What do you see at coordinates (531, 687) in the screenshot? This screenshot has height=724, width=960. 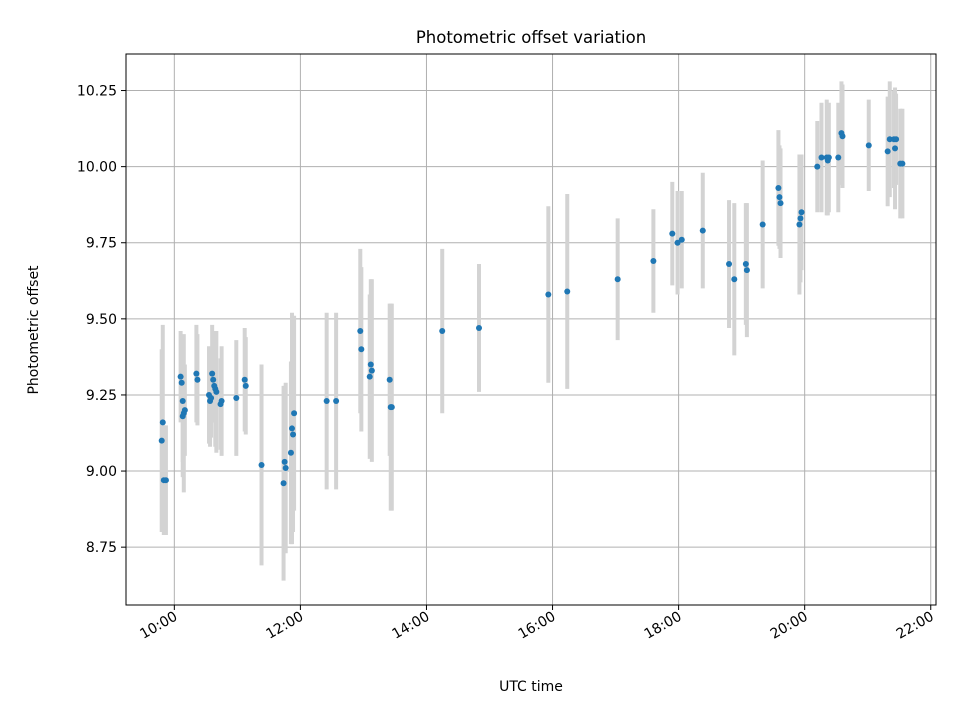 I see `x-axis-label: UTC time` at bounding box center [531, 687].